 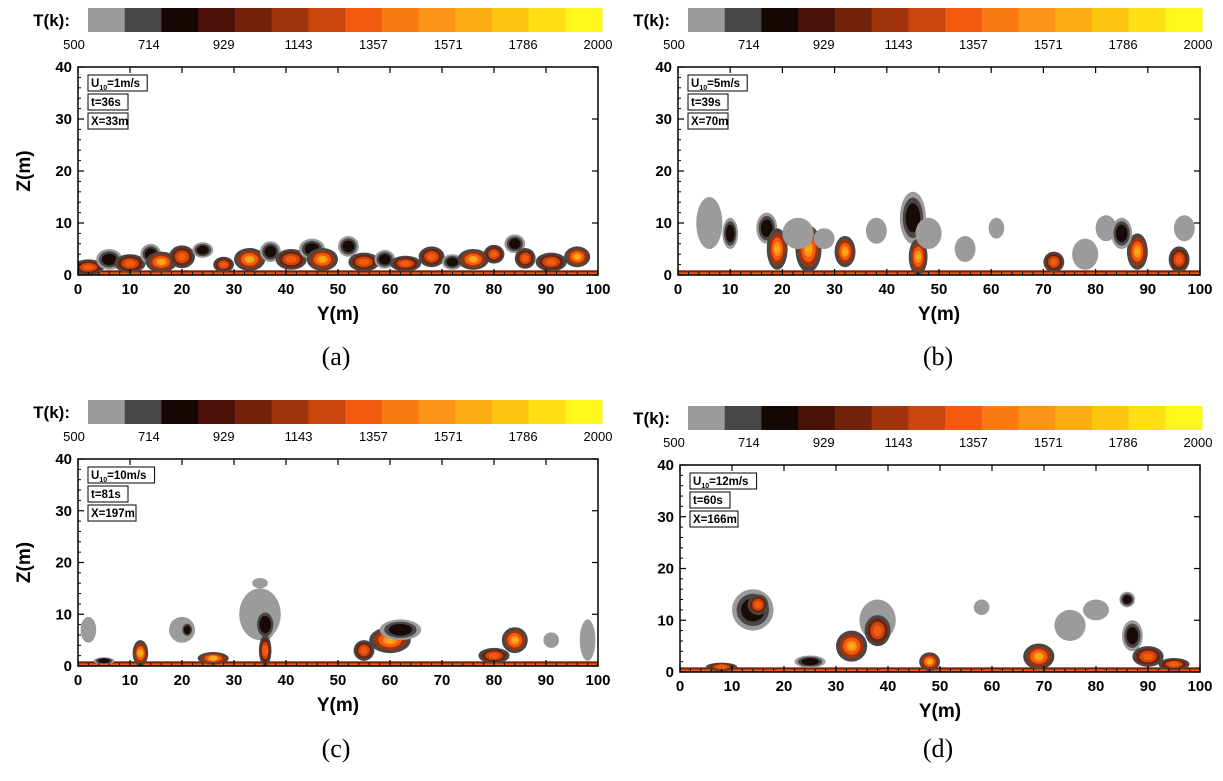 I want to click on x-tick-label: 60, so click(x=390, y=289).